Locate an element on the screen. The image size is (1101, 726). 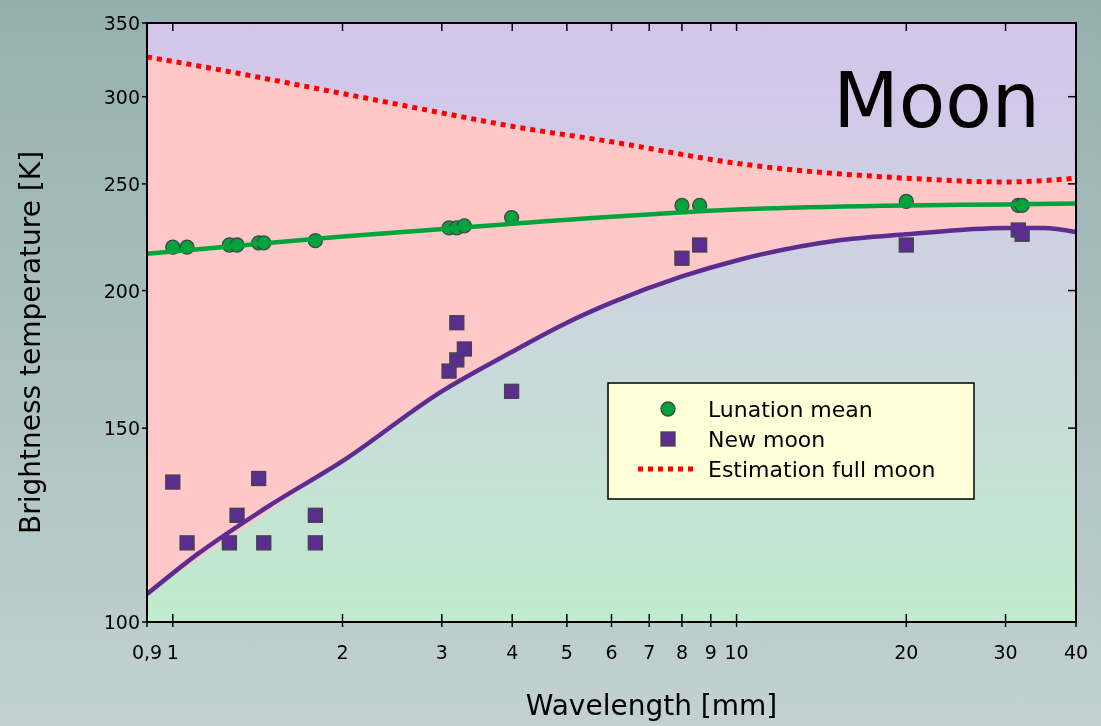
x-tick-label: 7 is located at coordinates (649, 652).